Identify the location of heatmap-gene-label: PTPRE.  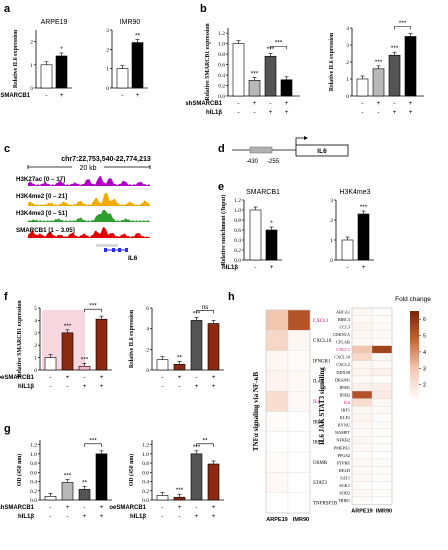
(343, 462).